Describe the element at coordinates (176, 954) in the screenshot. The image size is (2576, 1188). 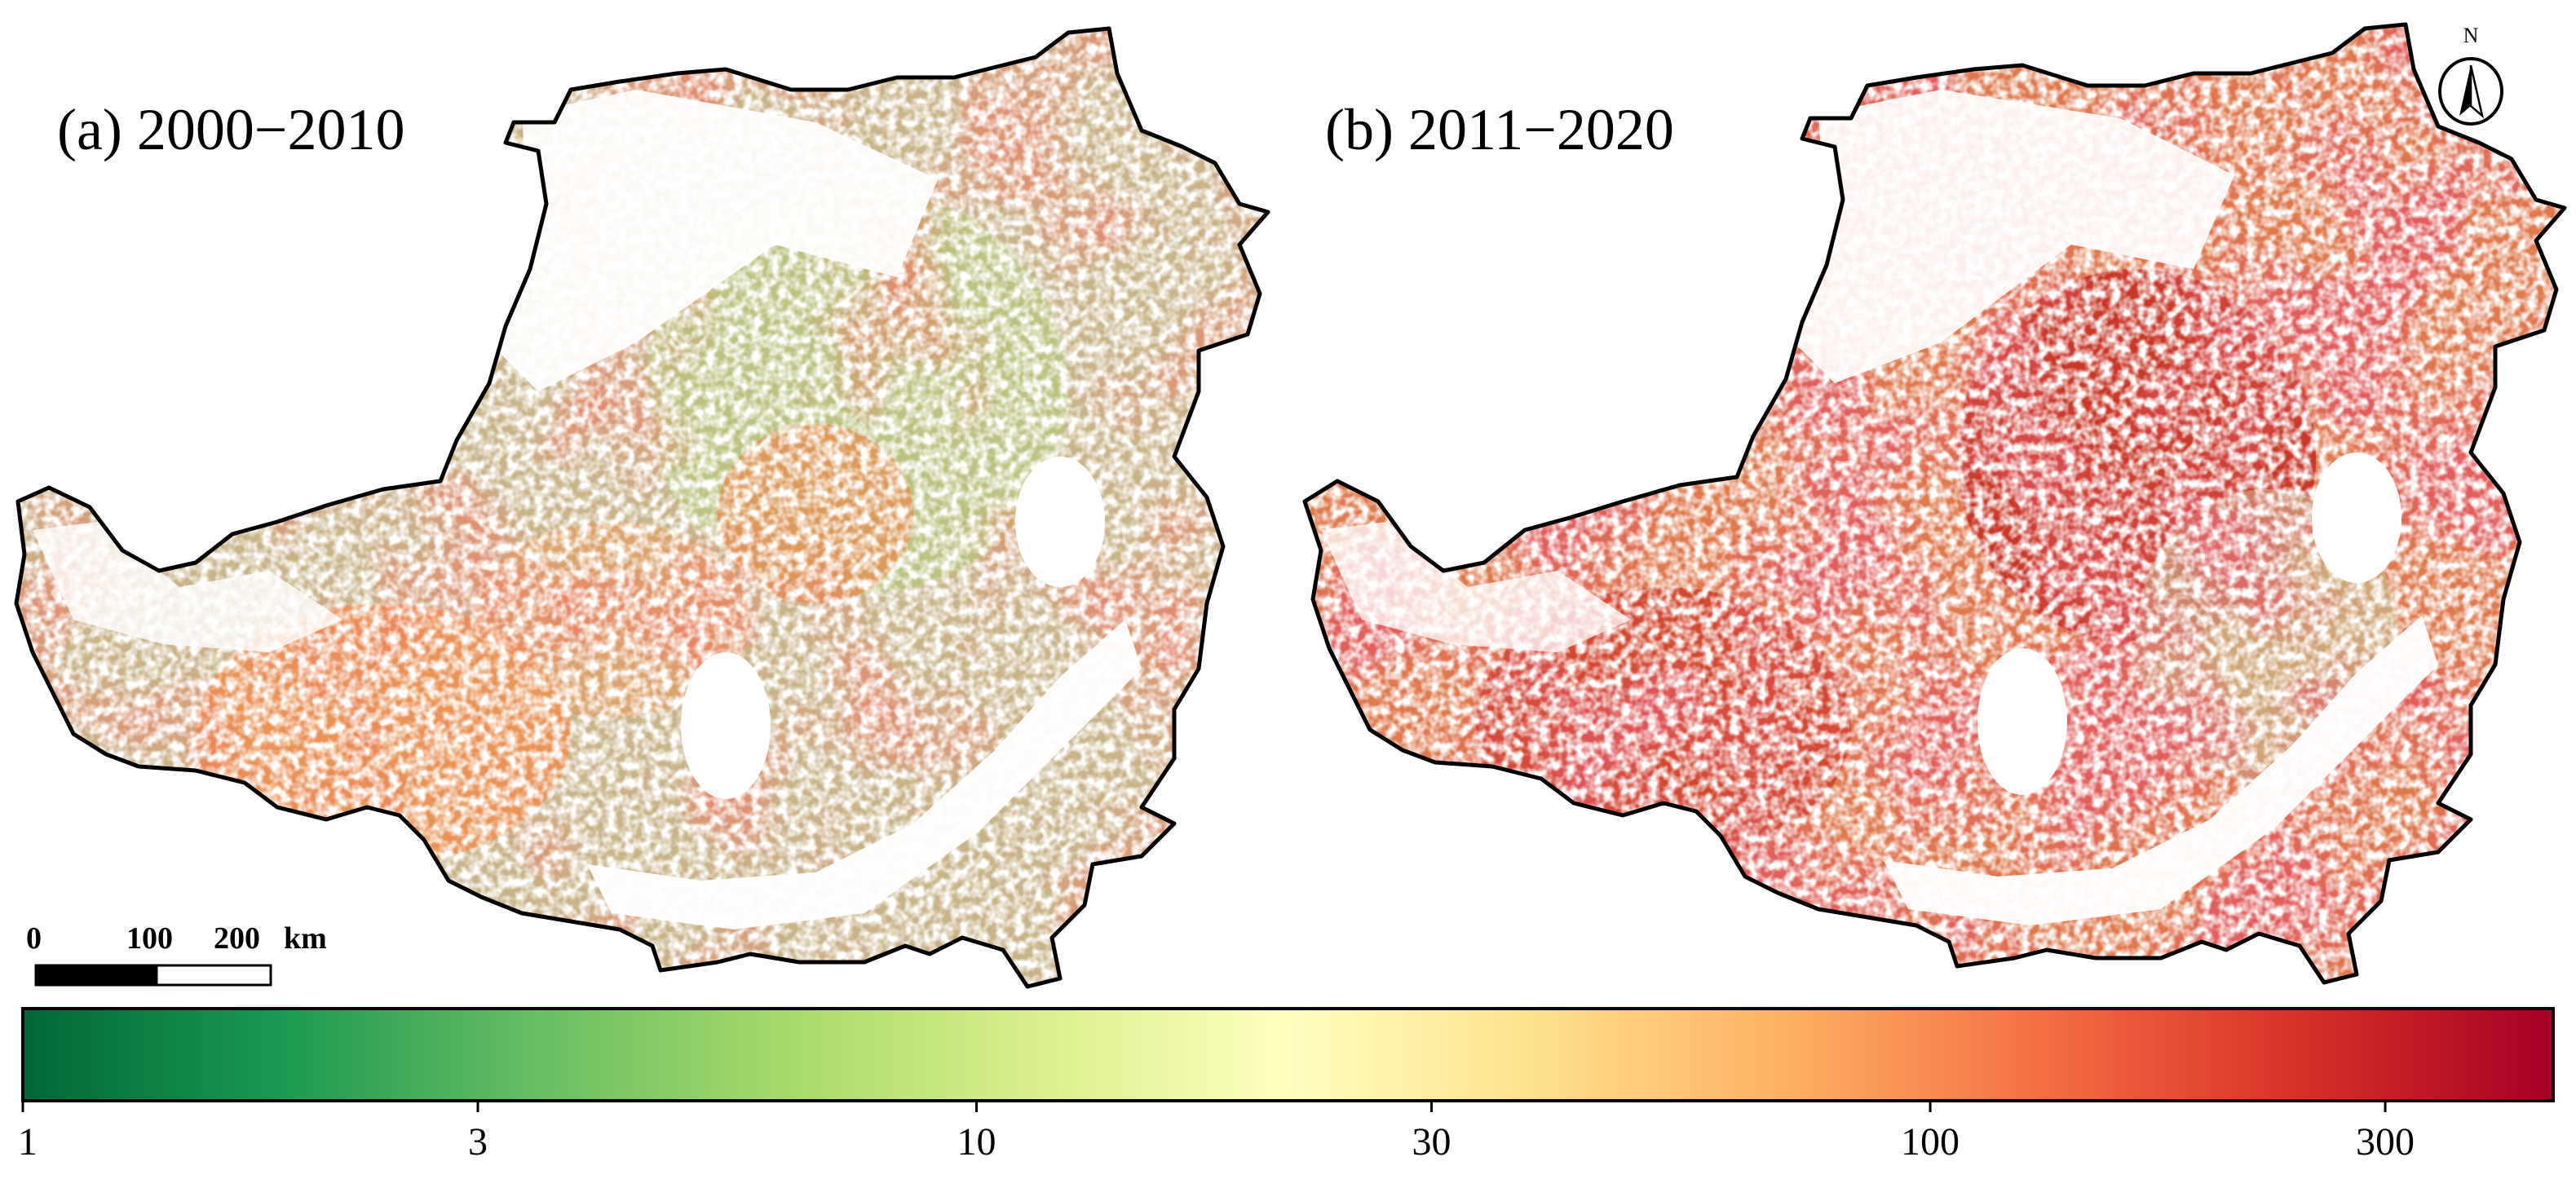
I see `scale-bar: 0 100 200 km` at that location.